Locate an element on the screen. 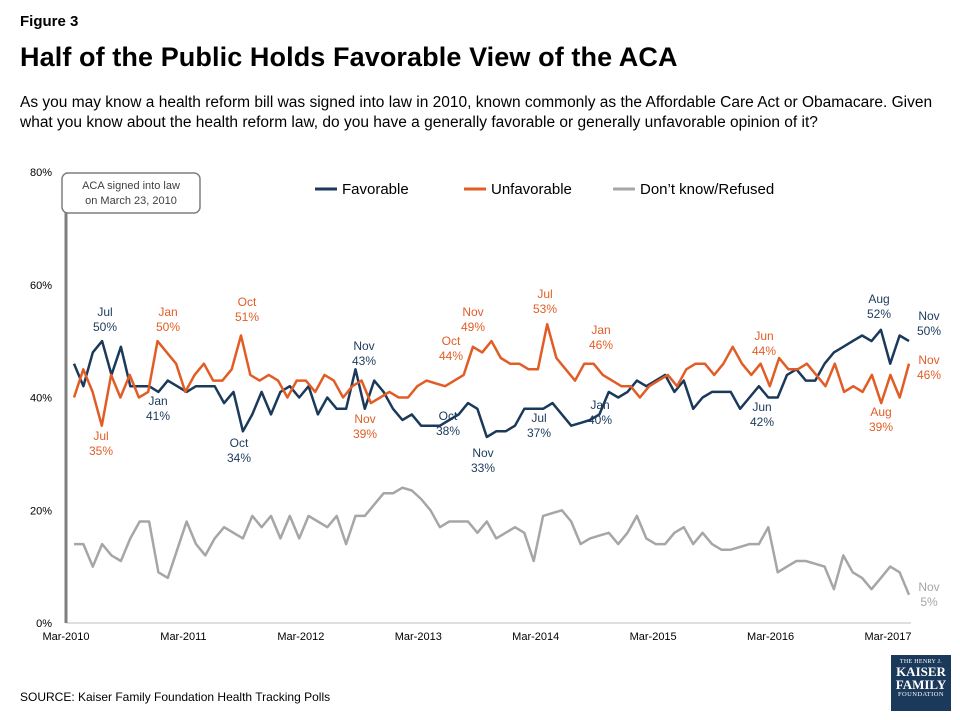 The width and height of the screenshot is (960, 720). annotation-label-favorable: Jun is located at coordinates (761, 407).